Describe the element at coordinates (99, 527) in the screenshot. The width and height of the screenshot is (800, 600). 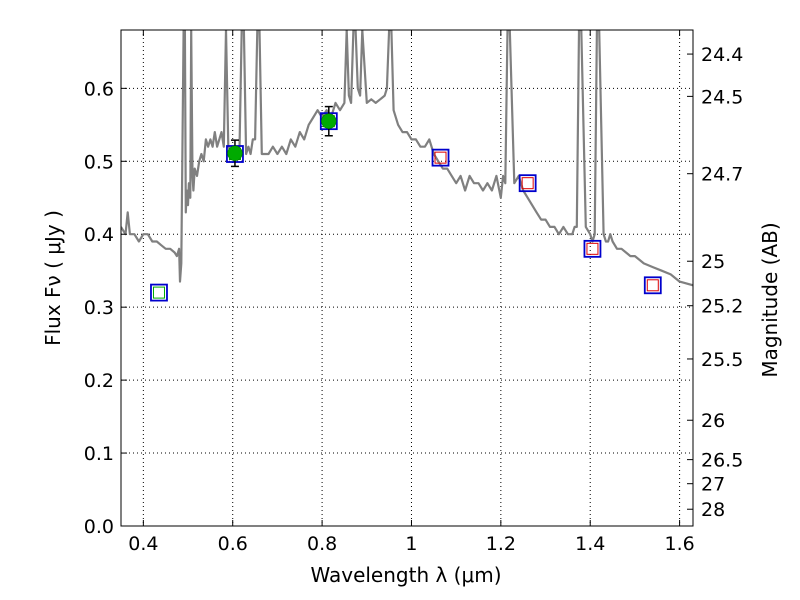
I see `y-tick-label: 0.0` at that location.